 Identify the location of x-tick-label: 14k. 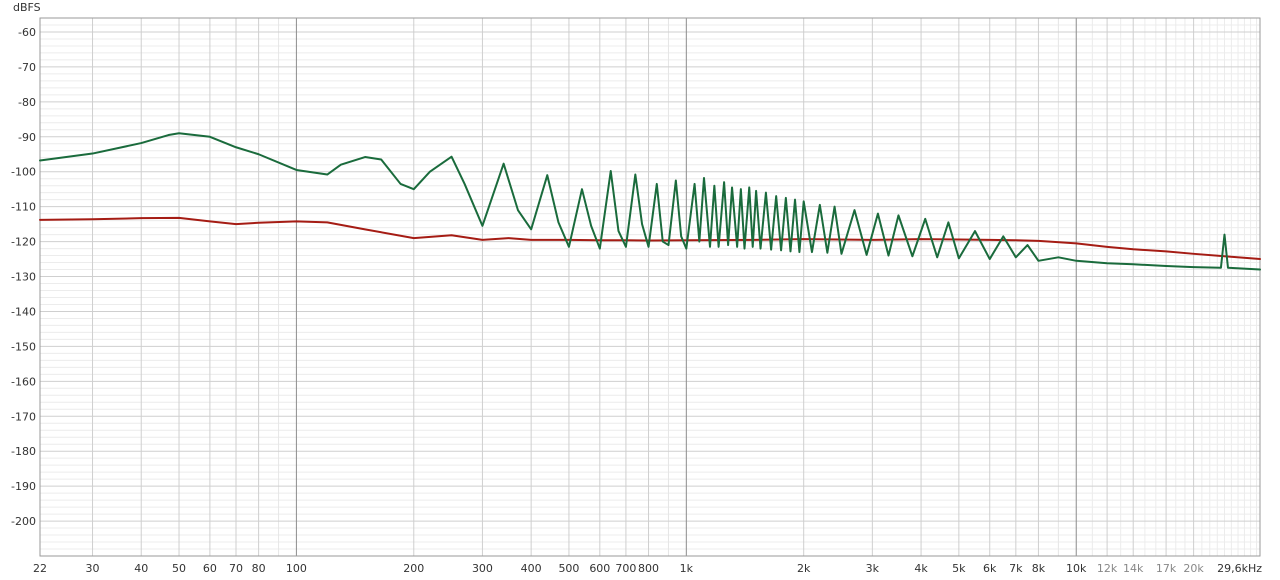
(1133, 568).